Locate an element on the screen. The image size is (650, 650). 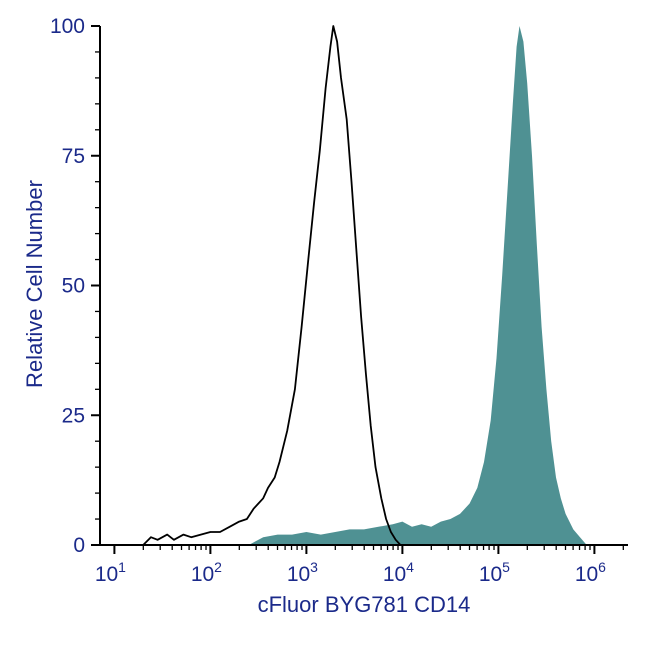
x-axis-ticks is located at coordinates (368, 549).